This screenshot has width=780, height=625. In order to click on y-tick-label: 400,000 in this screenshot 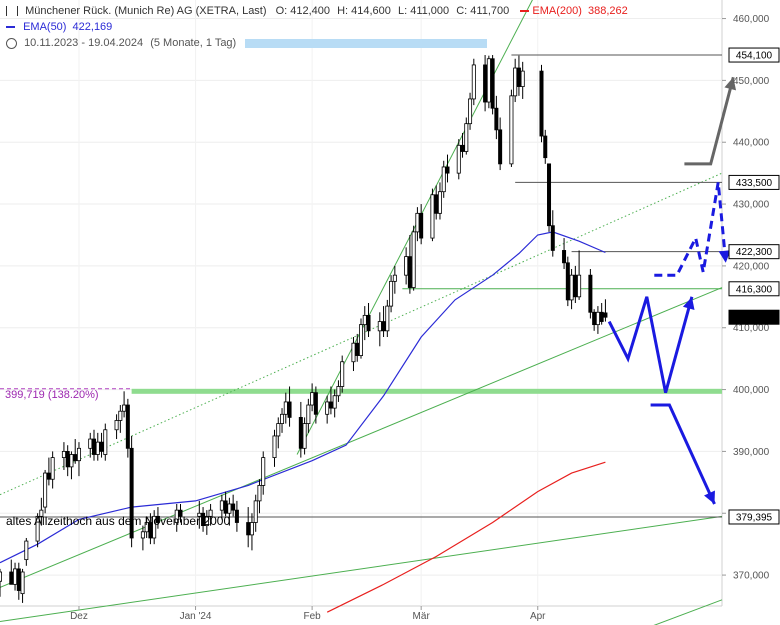, I will do `click(751, 390)`.